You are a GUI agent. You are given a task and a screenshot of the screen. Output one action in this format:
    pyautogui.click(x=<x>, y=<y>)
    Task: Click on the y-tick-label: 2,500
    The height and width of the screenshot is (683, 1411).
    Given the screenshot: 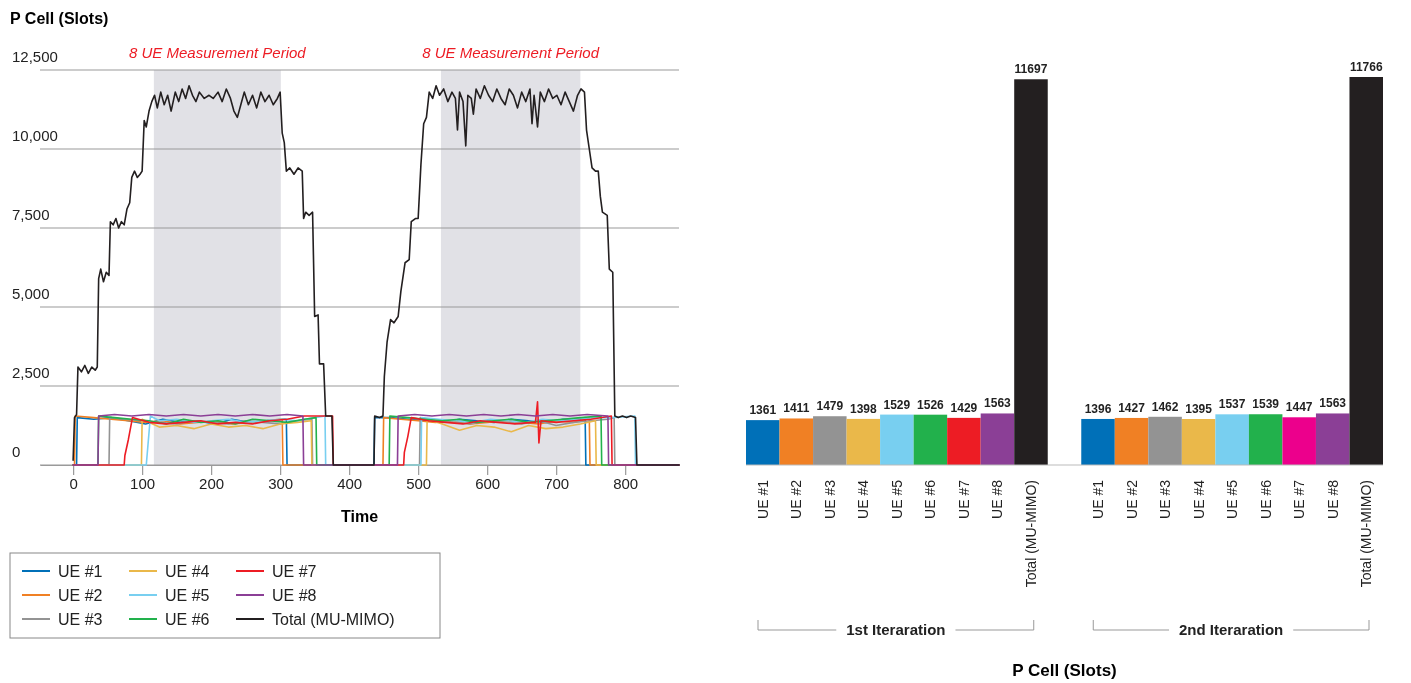 What is the action you would take?
    pyautogui.click(x=31, y=372)
    